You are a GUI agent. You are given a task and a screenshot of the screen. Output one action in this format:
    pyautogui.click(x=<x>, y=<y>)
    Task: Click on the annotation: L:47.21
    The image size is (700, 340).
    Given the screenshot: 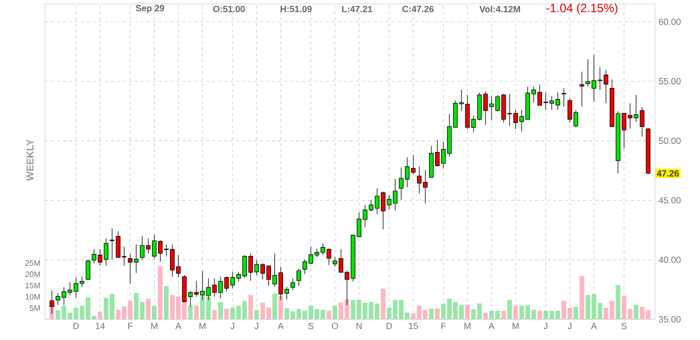 What is the action you would take?
    pyautogui.click(x=357, y=9)
    